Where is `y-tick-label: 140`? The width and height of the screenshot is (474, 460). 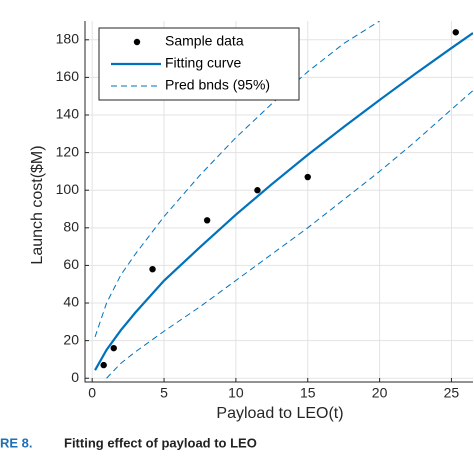
y-tick-label: 140 is located at coordinates (68, 114).